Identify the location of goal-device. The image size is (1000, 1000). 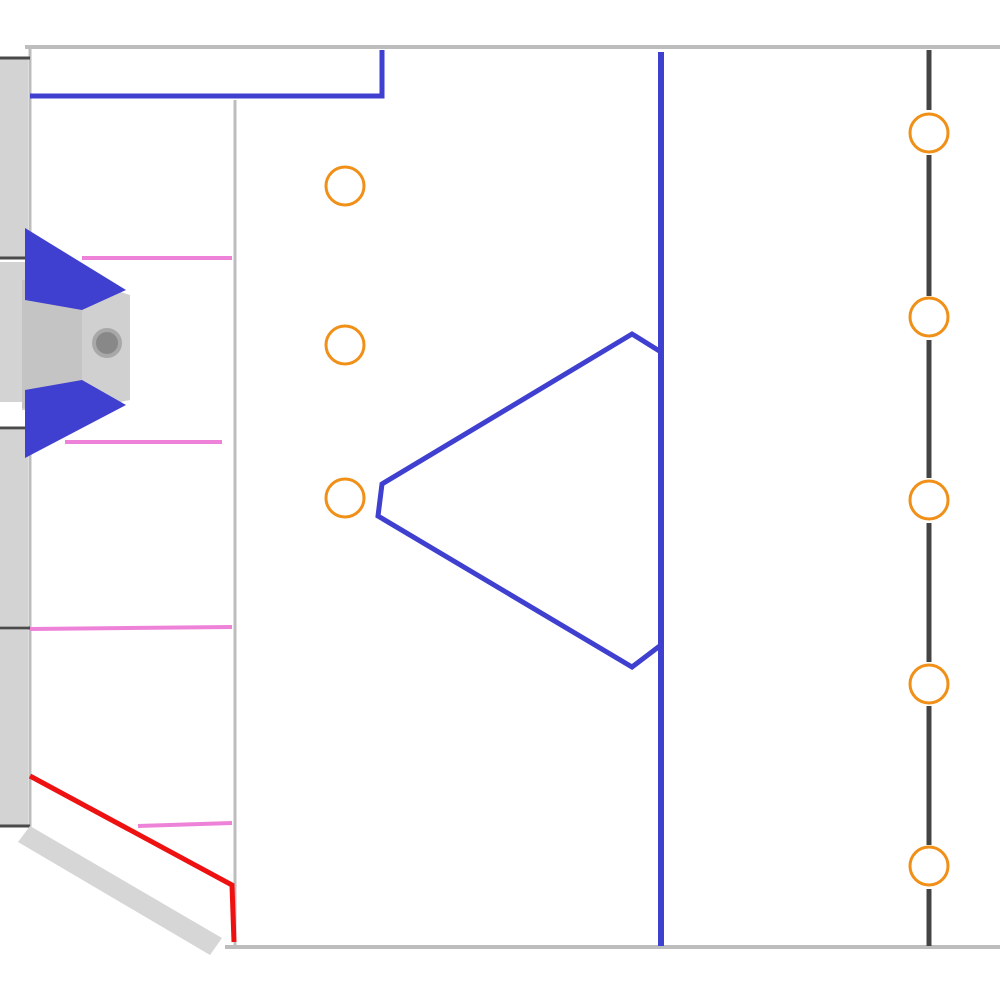
(76, 343).